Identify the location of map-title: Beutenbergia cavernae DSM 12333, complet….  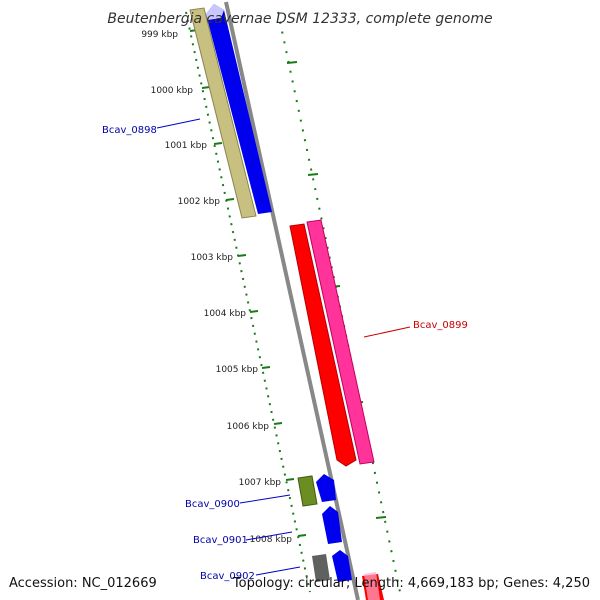
(299, 19).